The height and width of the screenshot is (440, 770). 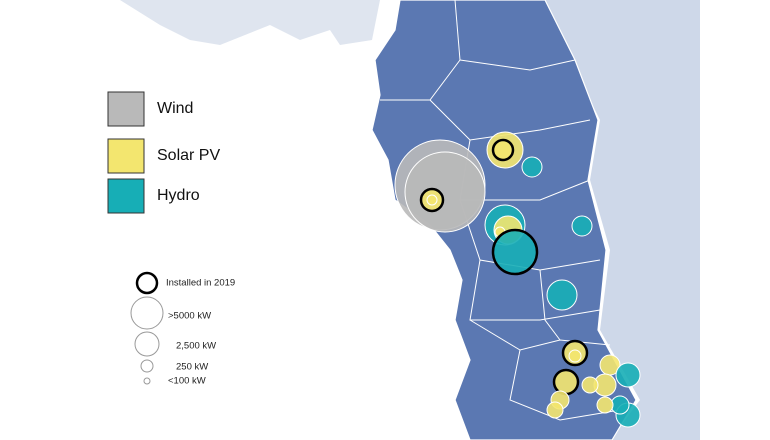 I want to click on installed-symbol, so click(x=147, y=283).